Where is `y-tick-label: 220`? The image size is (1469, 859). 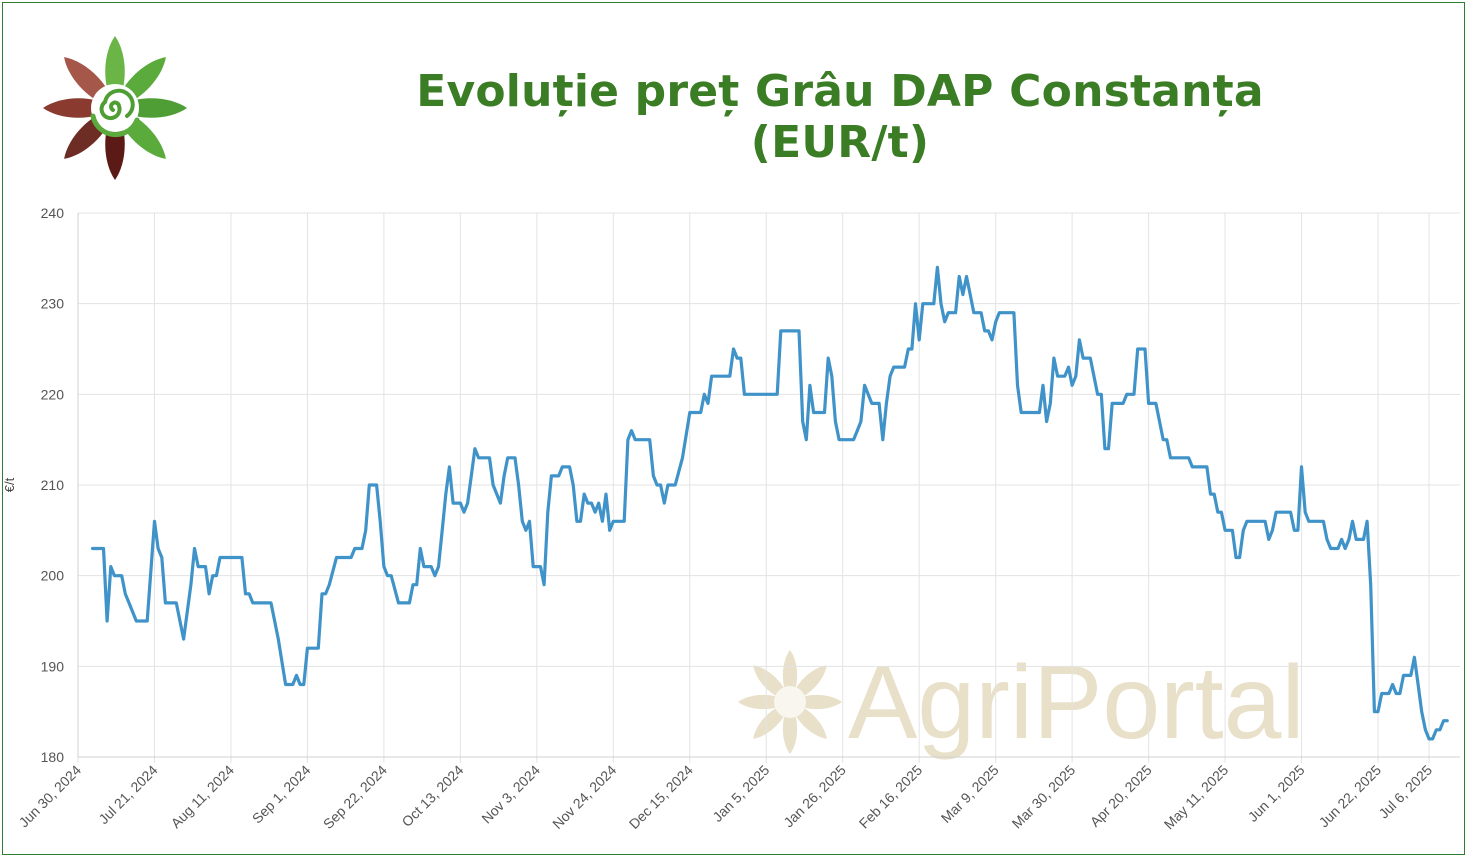 y-tick-label: 220 is located at coordinates (53, 394).